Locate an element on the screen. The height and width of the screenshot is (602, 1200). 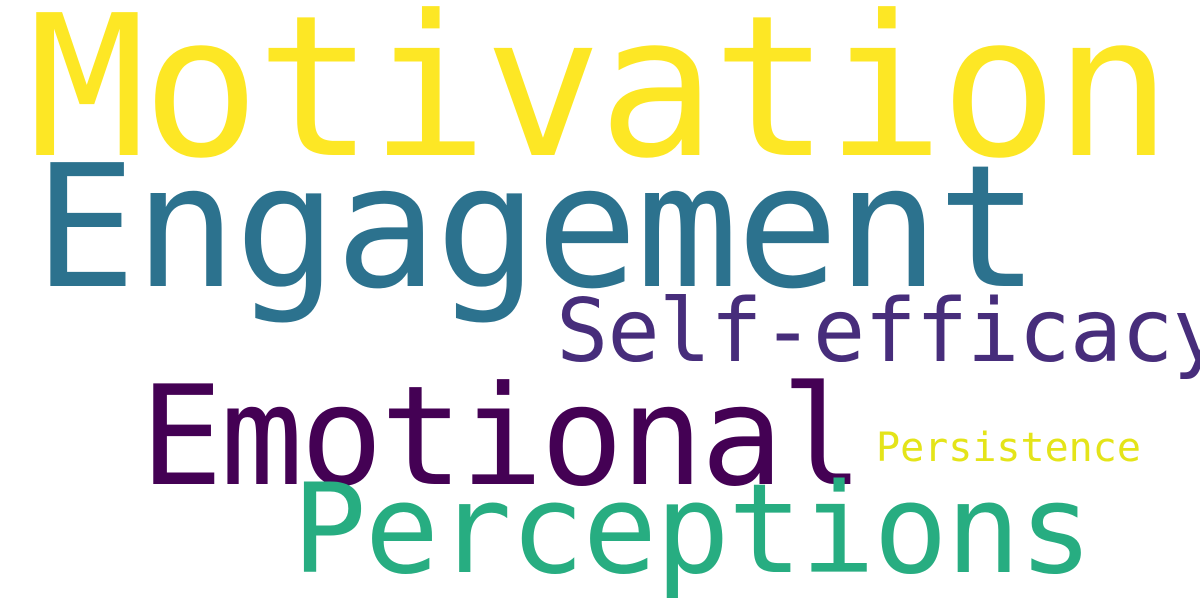
word-self-efficacy: Self-efficacy is located at coordinates (878, 331).